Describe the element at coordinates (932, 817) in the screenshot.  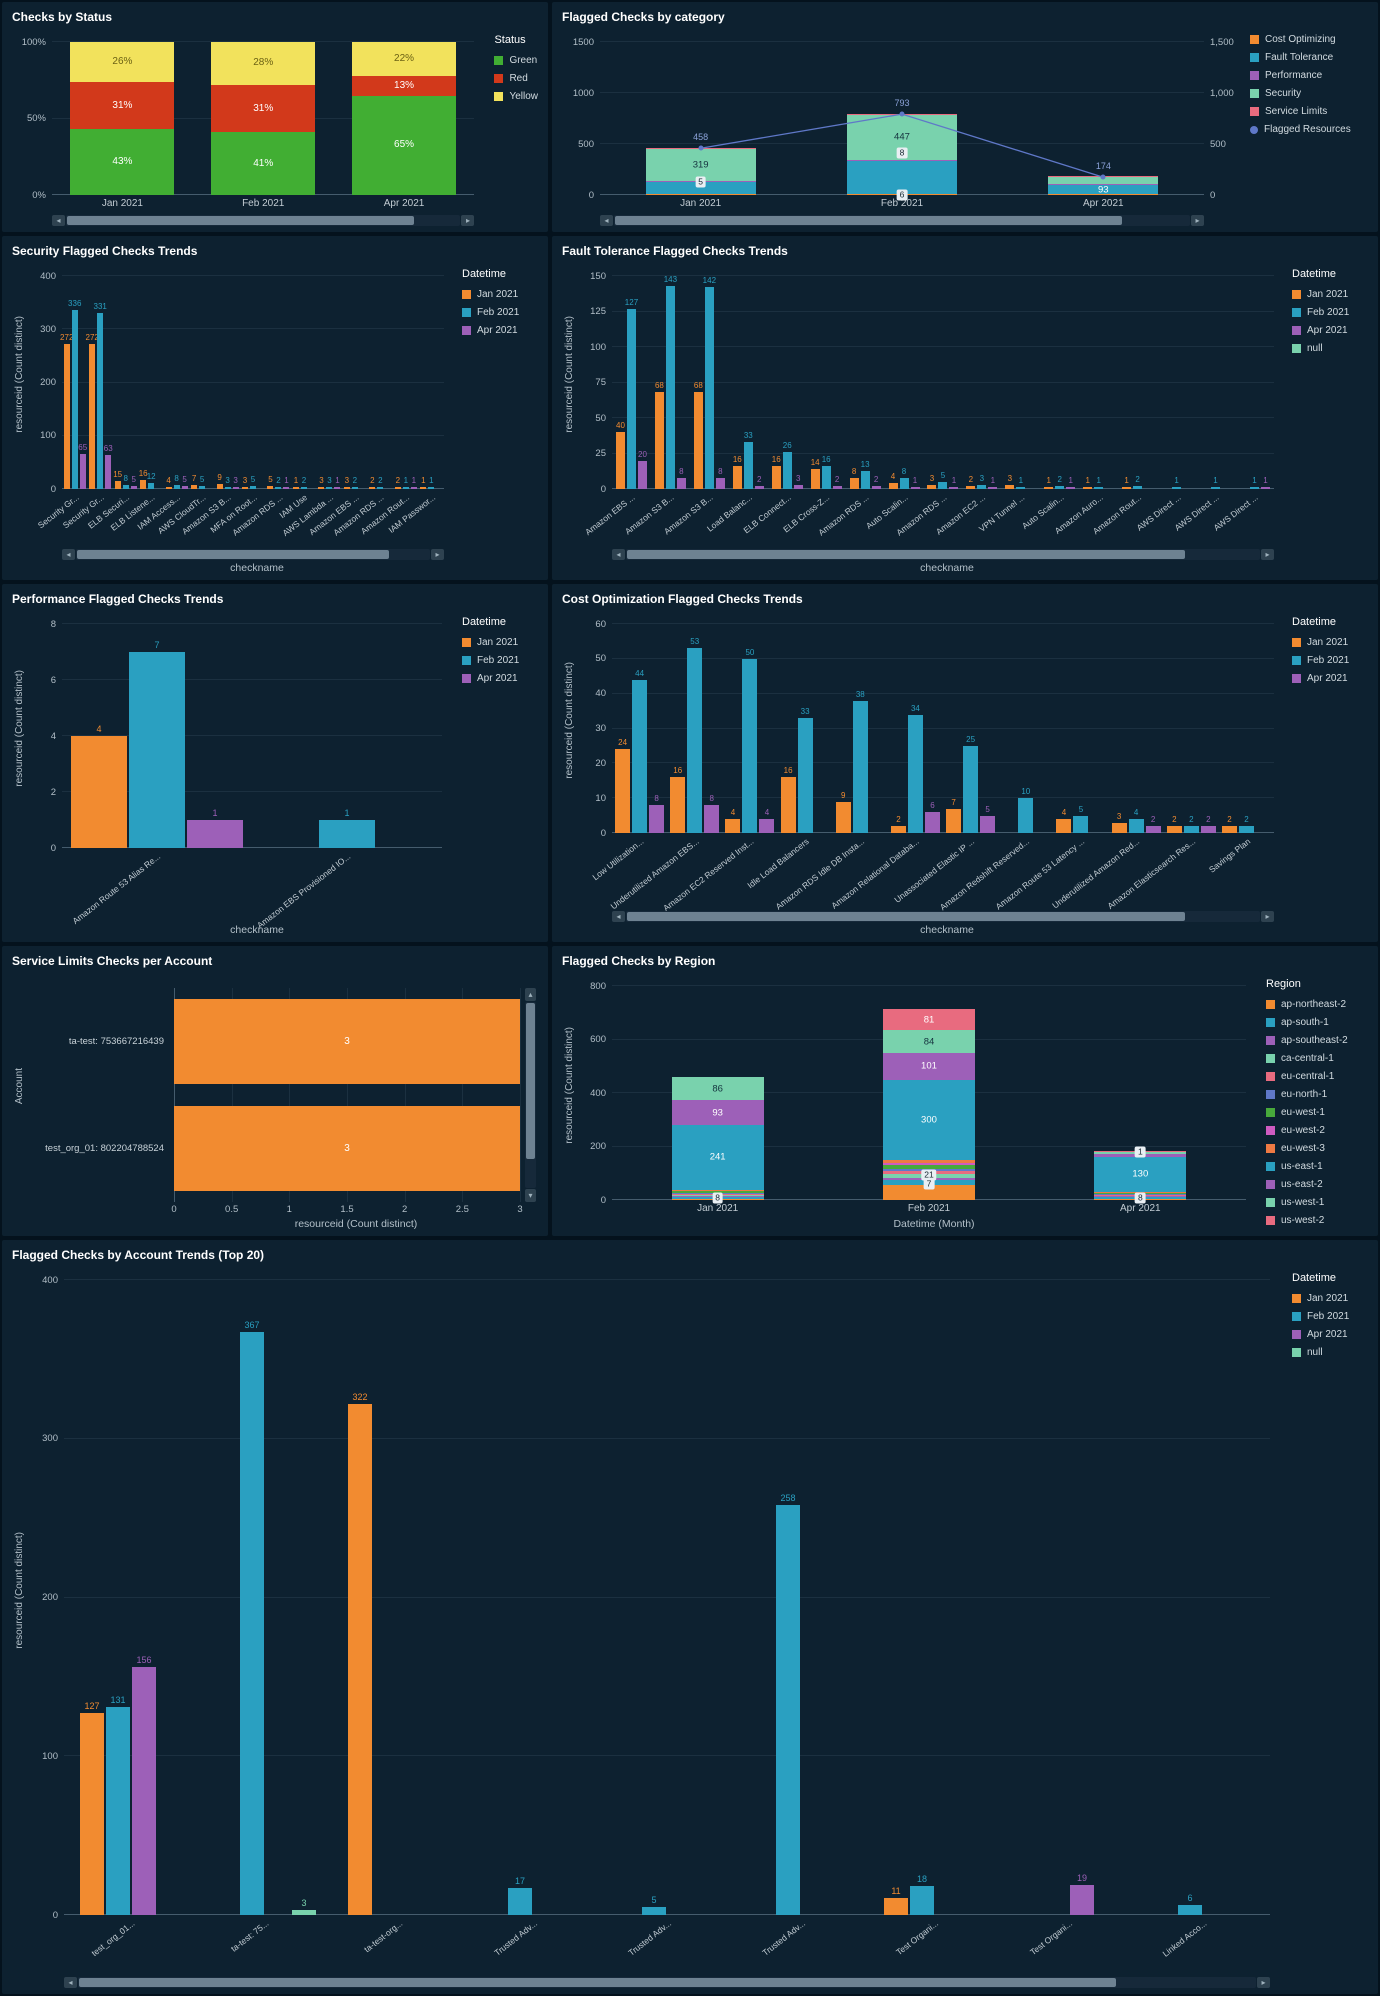
I see `bar: 6` at that location.